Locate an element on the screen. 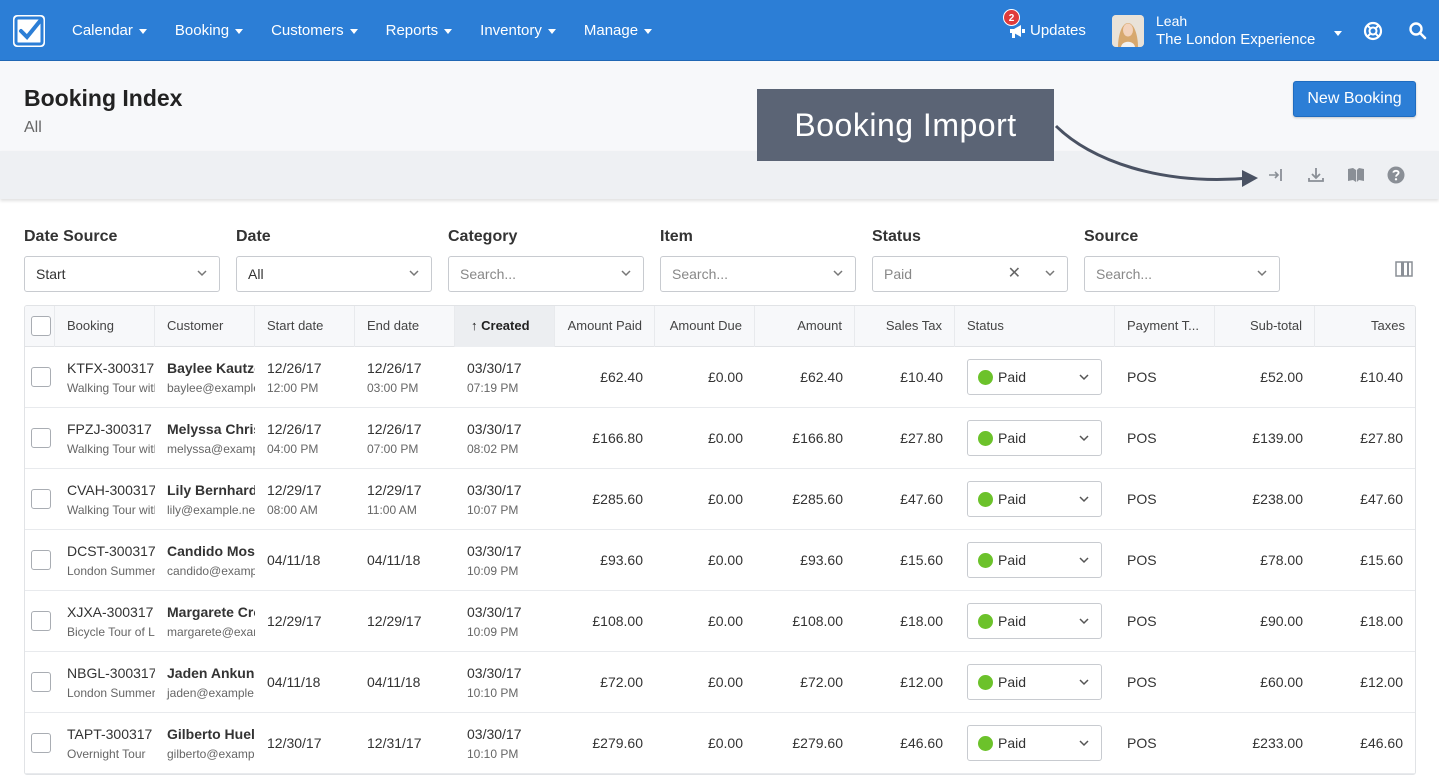 The width and height of the screenshot is (1439, 775). customer-cell: Jaden Ankunding jaden@example.net is located at coordinates (205, 682).